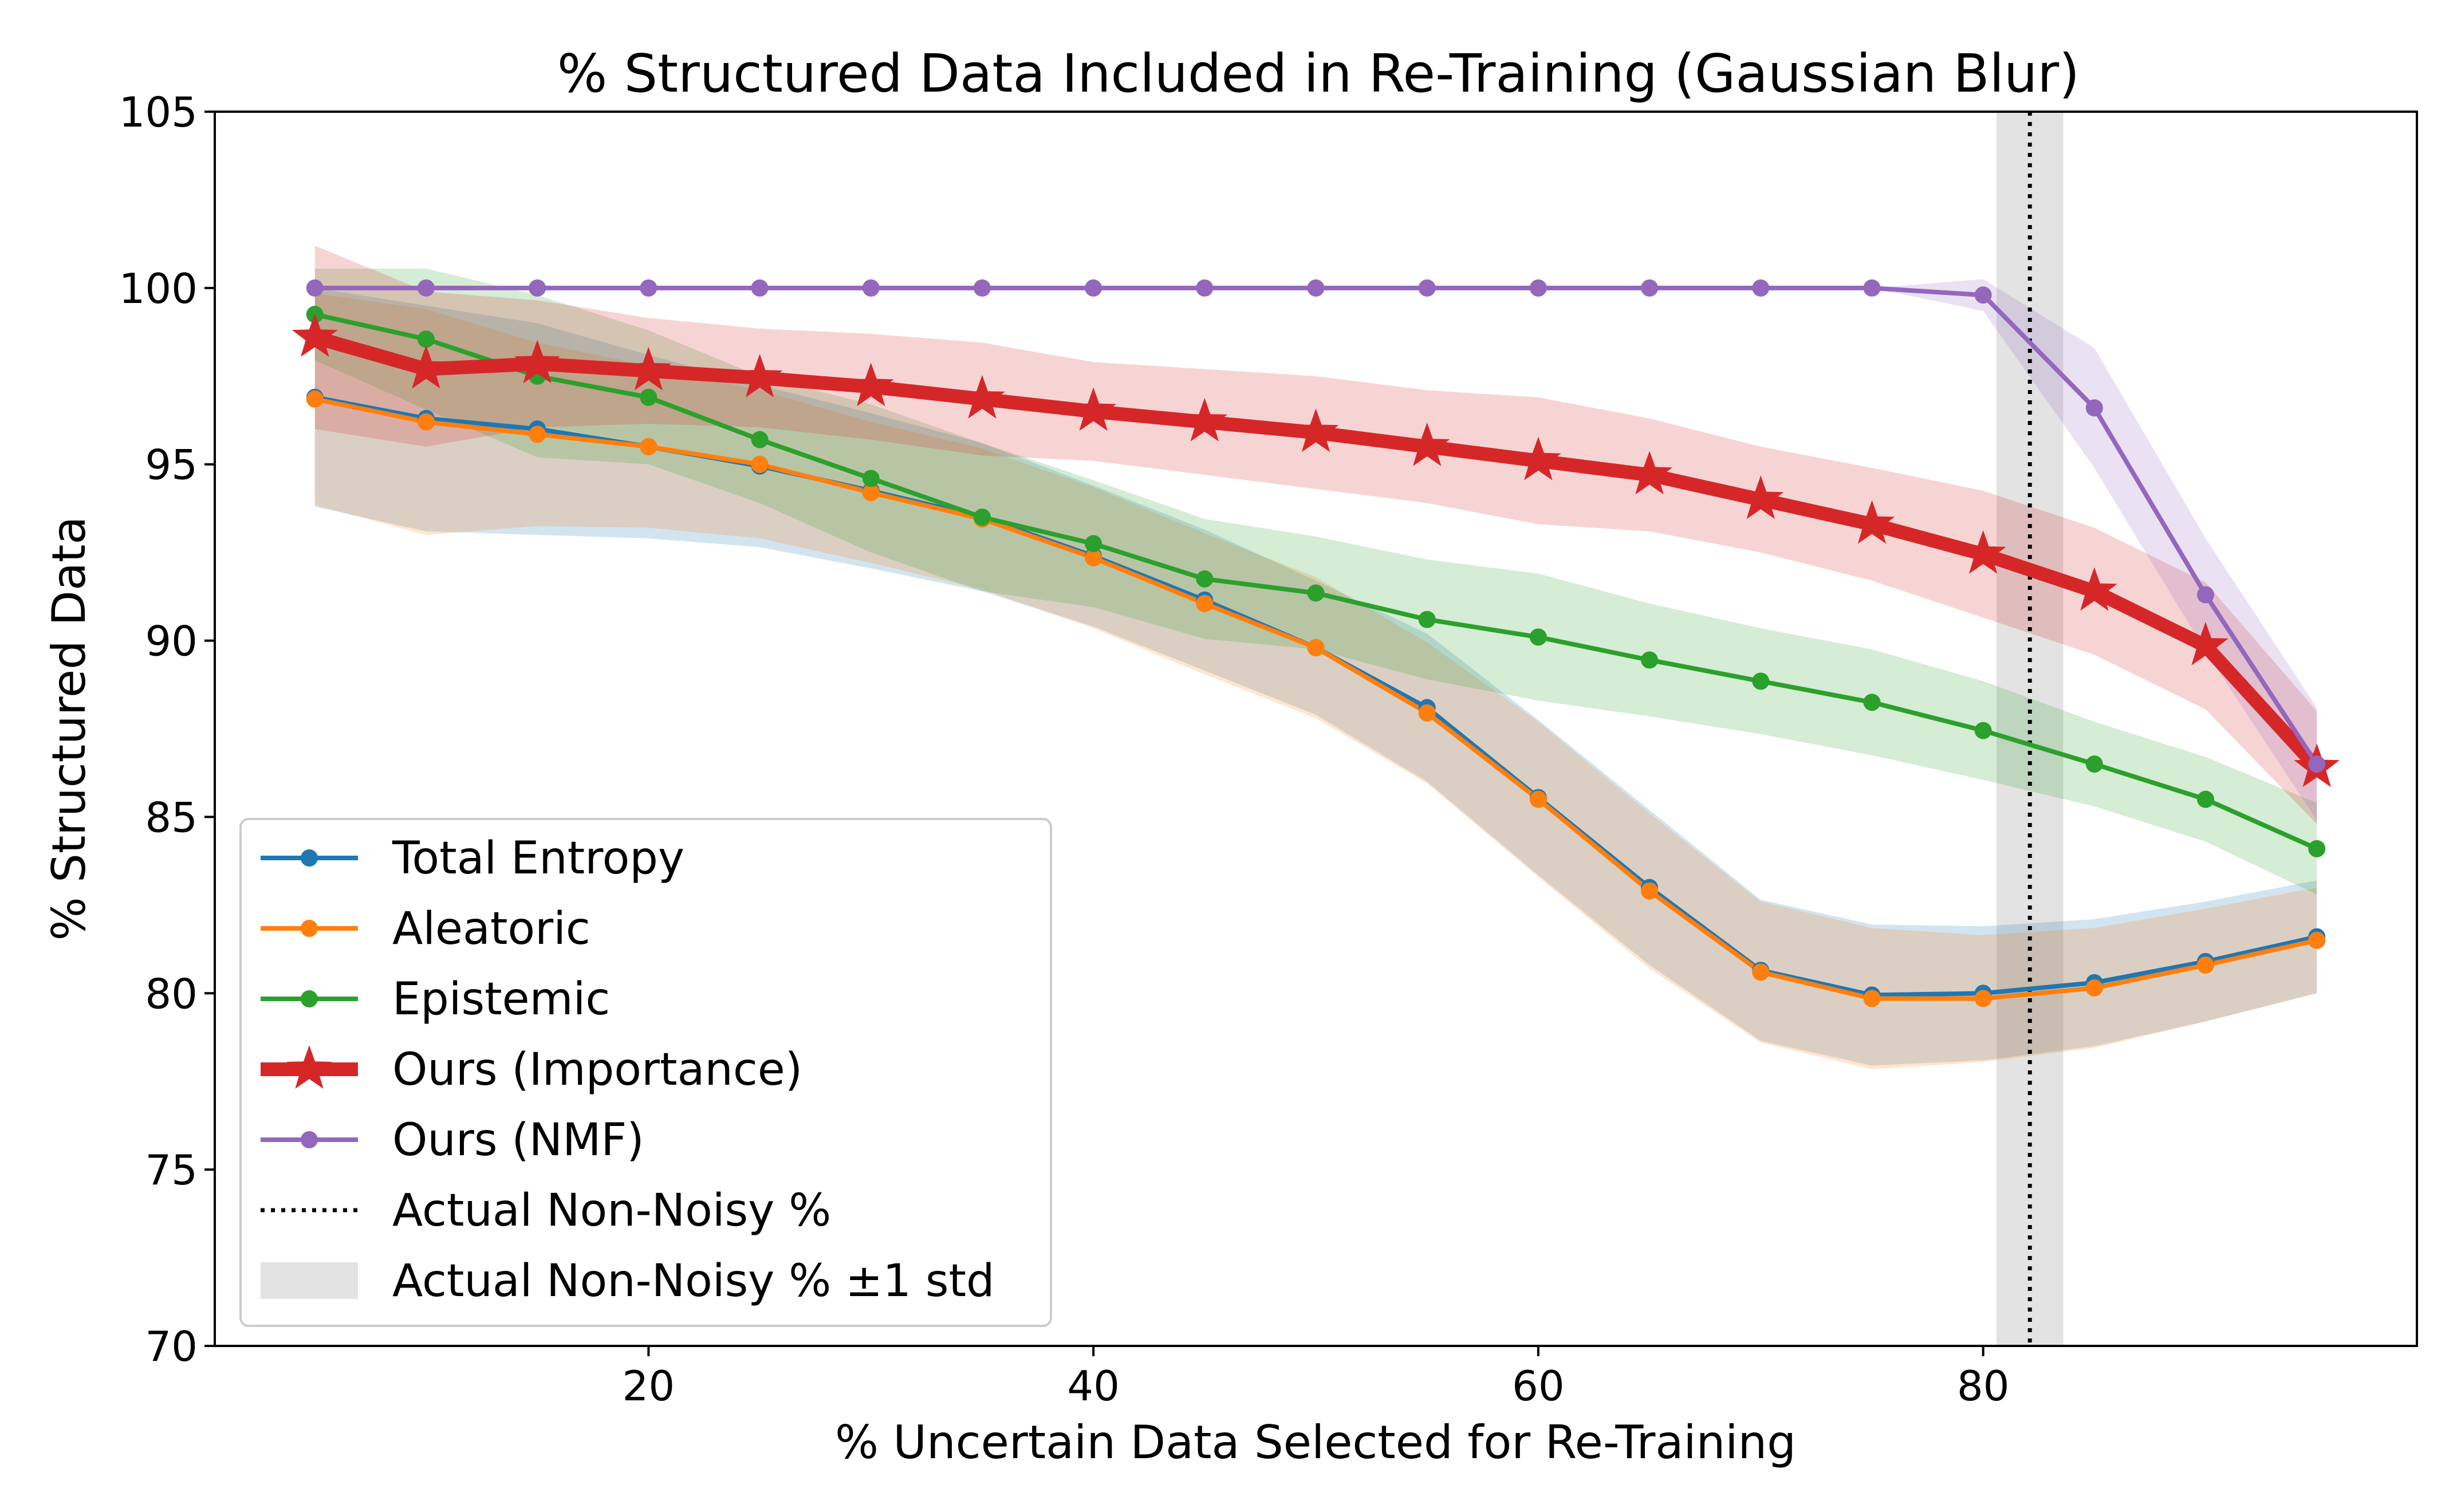 The image size is (2457, 1512). Describe the element at coordinates (501, 999) in the screenshot. I see `legend-label: Epistemic` at that location.